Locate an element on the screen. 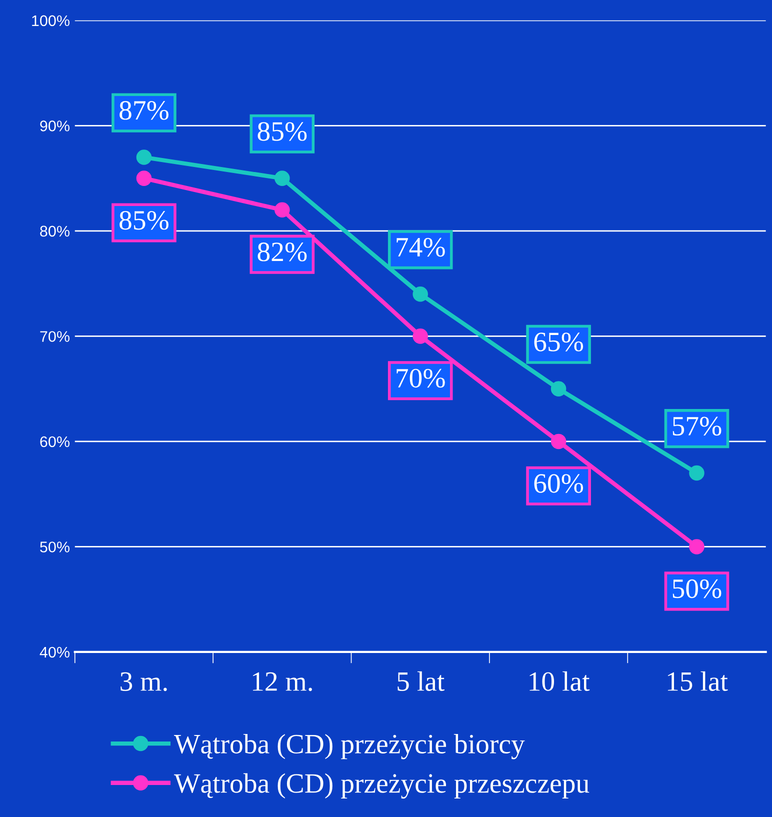 This screenshot has width=772, height=817. data-label: 50% is located at coordinates (697, 588).